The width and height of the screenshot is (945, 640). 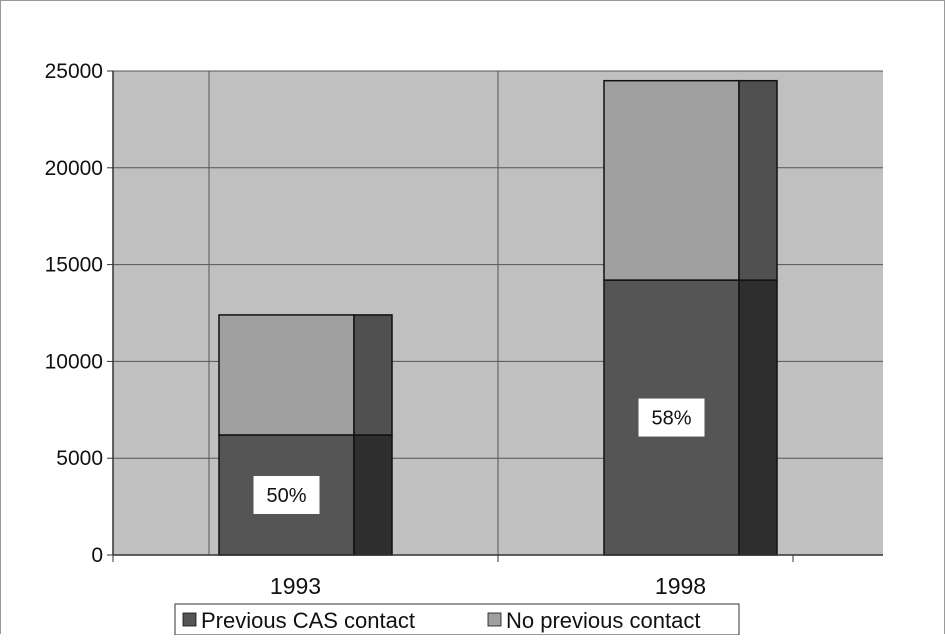 What do you see at coordinates (758, 417) in the screenshot?
I see `bar-side-previous-cas-contact-1998` at bounding box center [758, 417].